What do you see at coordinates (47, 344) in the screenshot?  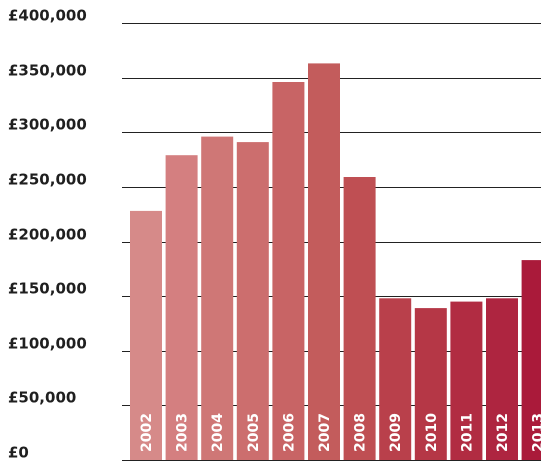 I see `y-tick-label: £100,000` at bounding box center [47, 344].